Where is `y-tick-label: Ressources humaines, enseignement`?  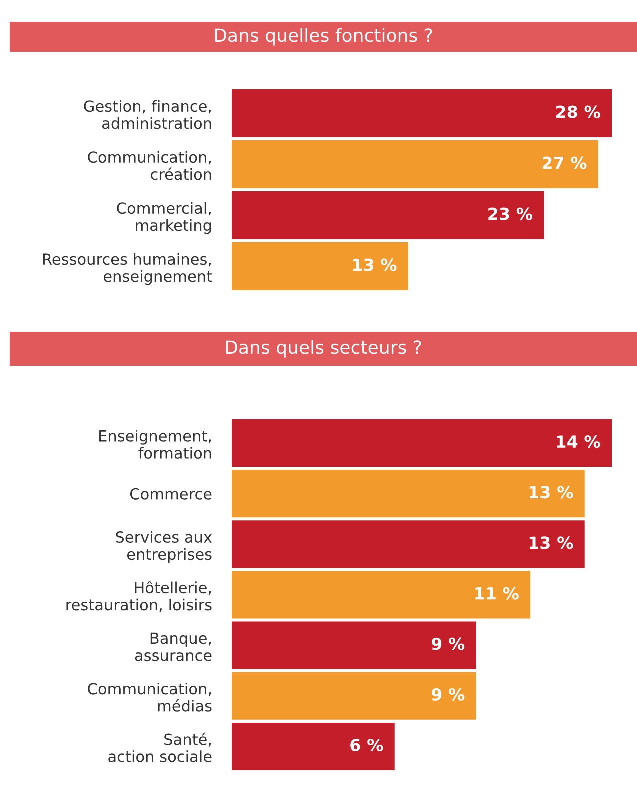 y-tick-label: Ressources humaines, enseignement is located at coordinates (127, 269).